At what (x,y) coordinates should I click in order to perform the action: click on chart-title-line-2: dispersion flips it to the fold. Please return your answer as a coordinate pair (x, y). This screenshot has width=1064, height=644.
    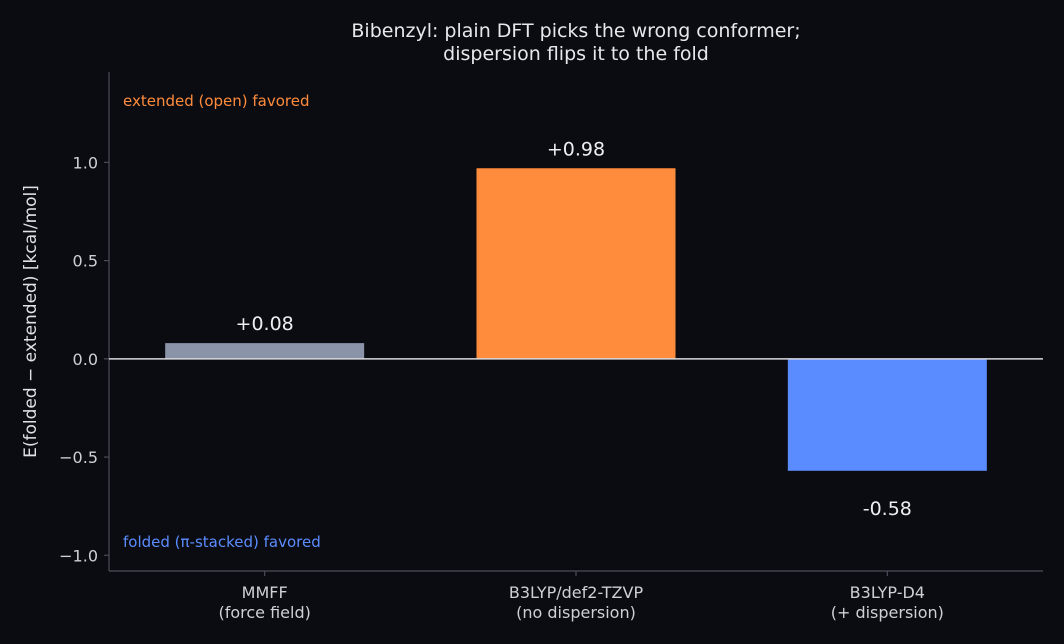
    Looking at the image, I should click on (576, 54).